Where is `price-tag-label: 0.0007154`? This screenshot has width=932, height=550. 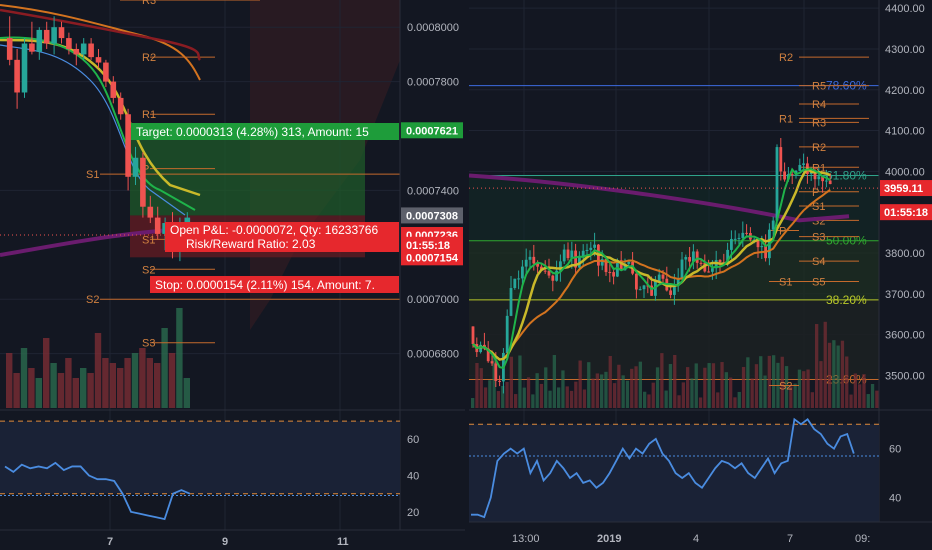
price-tag-label: 0.0007154 is located at coordinates (432, 258).